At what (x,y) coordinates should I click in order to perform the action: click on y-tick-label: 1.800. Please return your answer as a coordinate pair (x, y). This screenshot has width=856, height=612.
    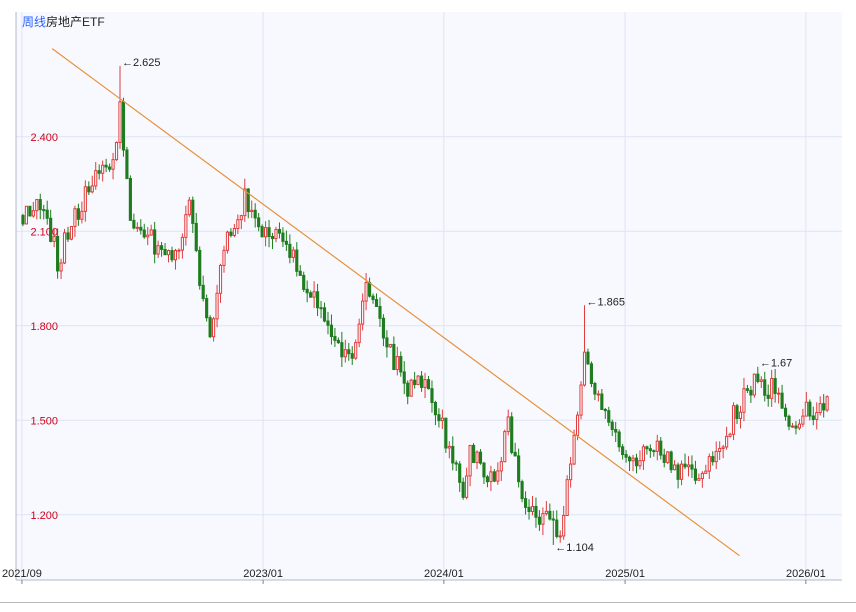
    Looking at the image, I should click on (44, 327).